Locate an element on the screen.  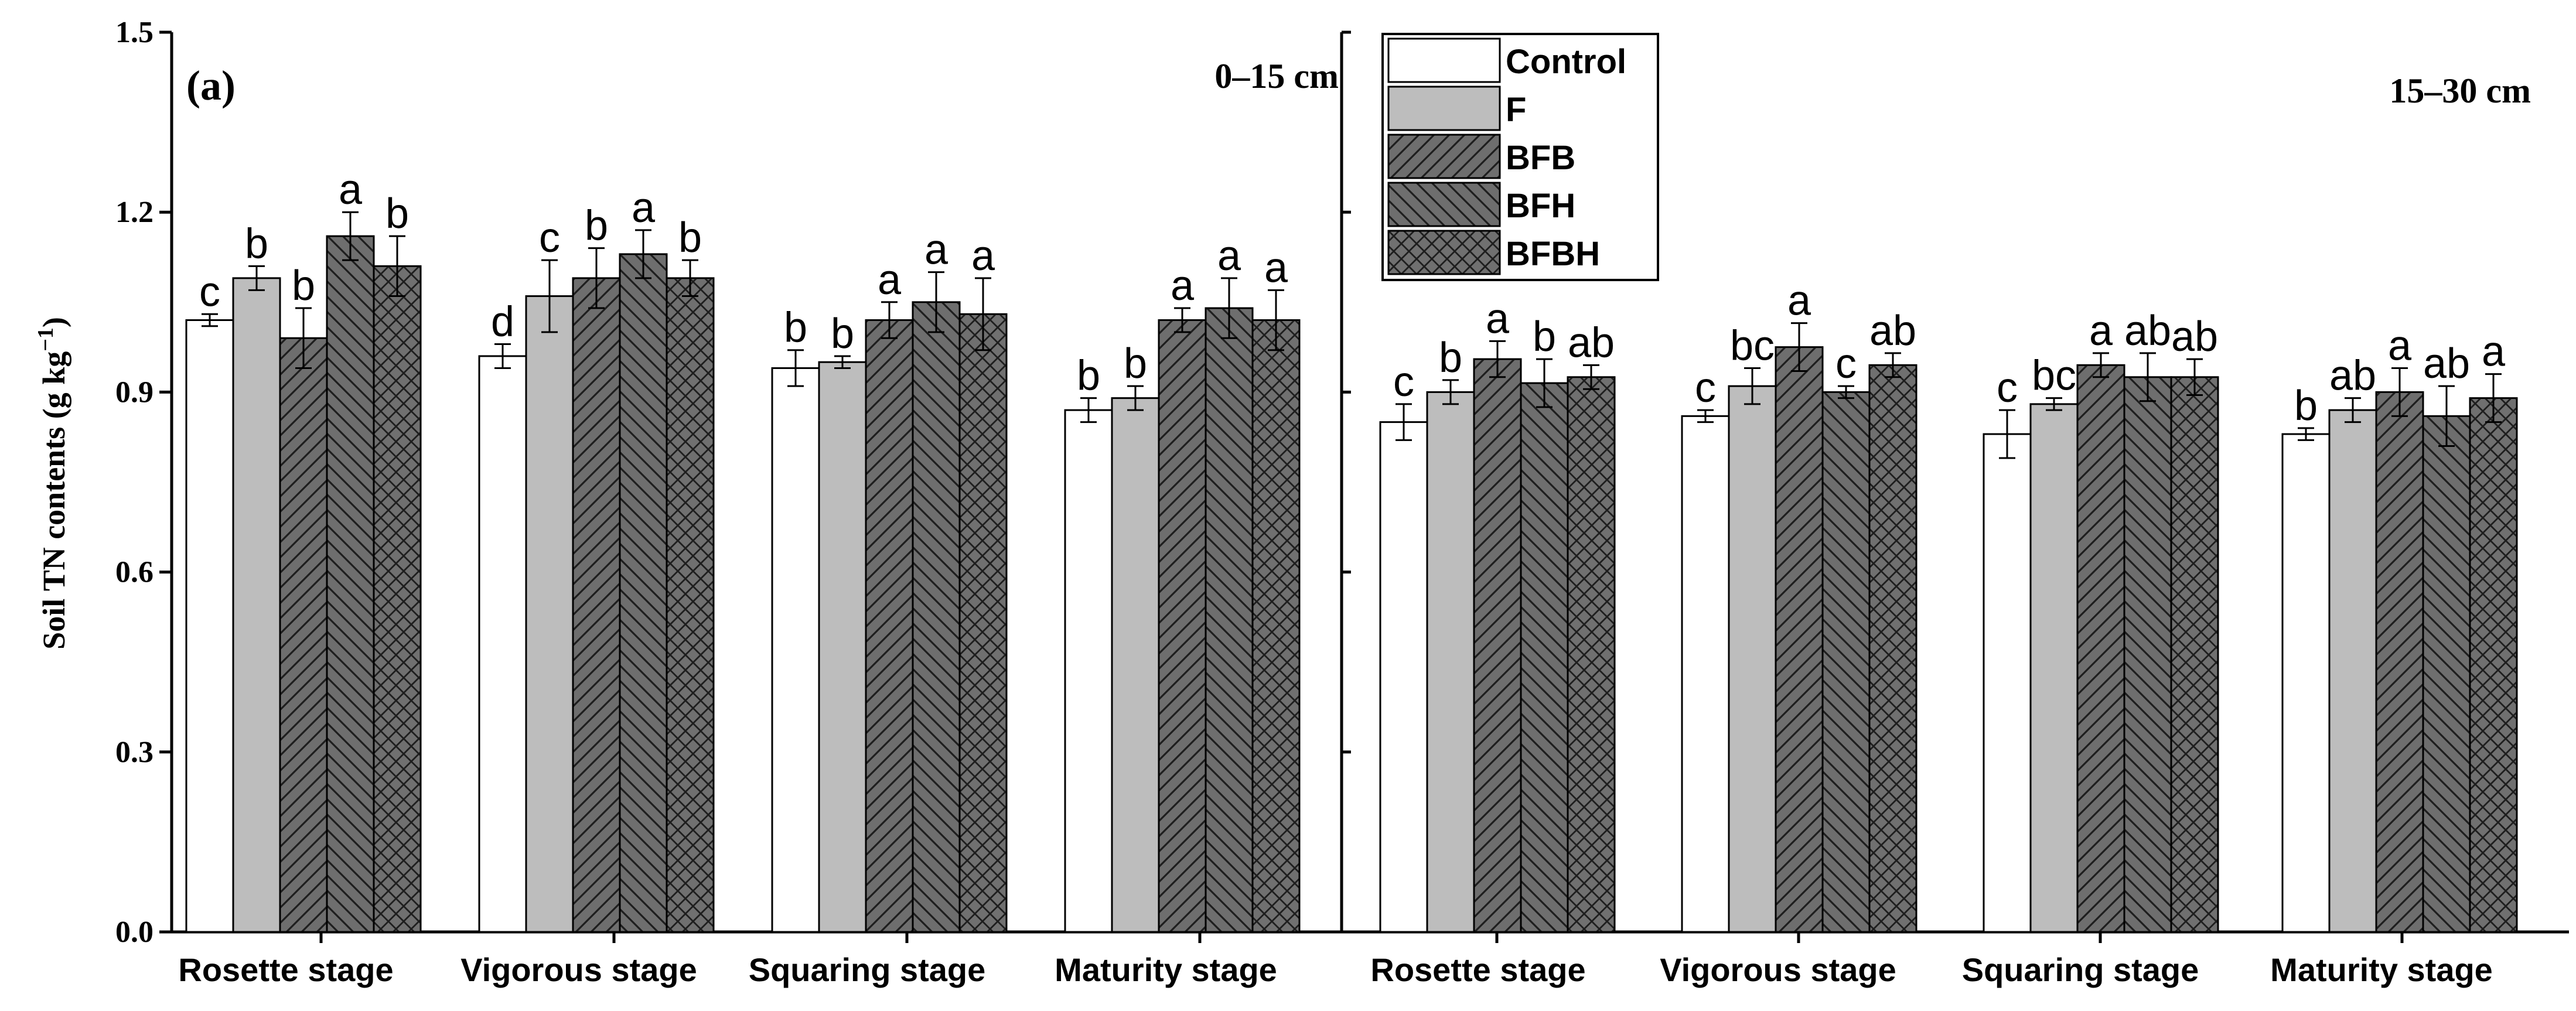
sig-letter-bfb-1: a is located at coordinates (1799, 301).